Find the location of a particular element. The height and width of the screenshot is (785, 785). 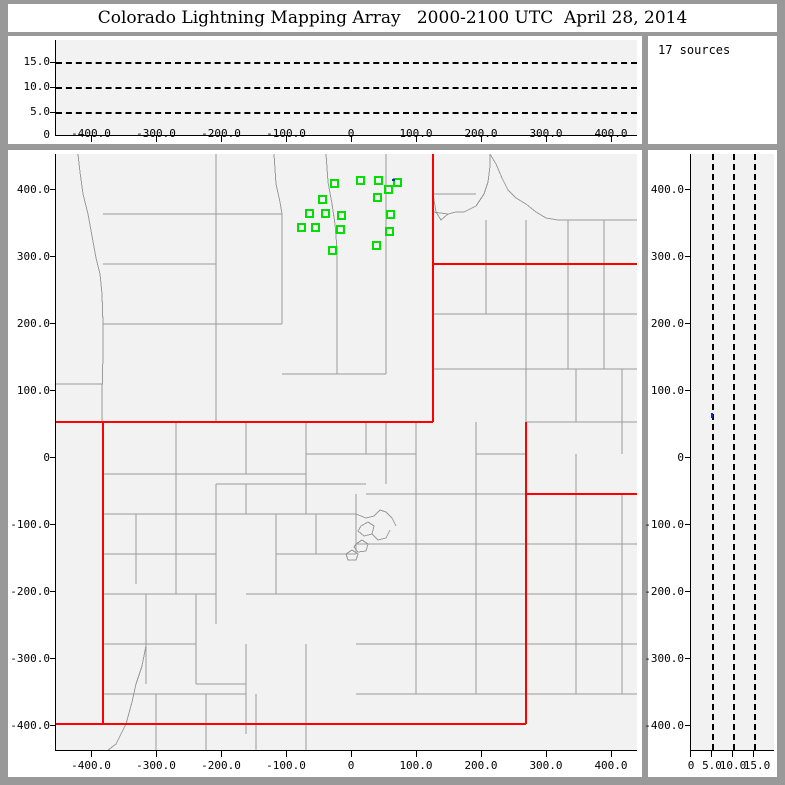

th-ytick-5: 5.0 is located at coordinates (40, 111).